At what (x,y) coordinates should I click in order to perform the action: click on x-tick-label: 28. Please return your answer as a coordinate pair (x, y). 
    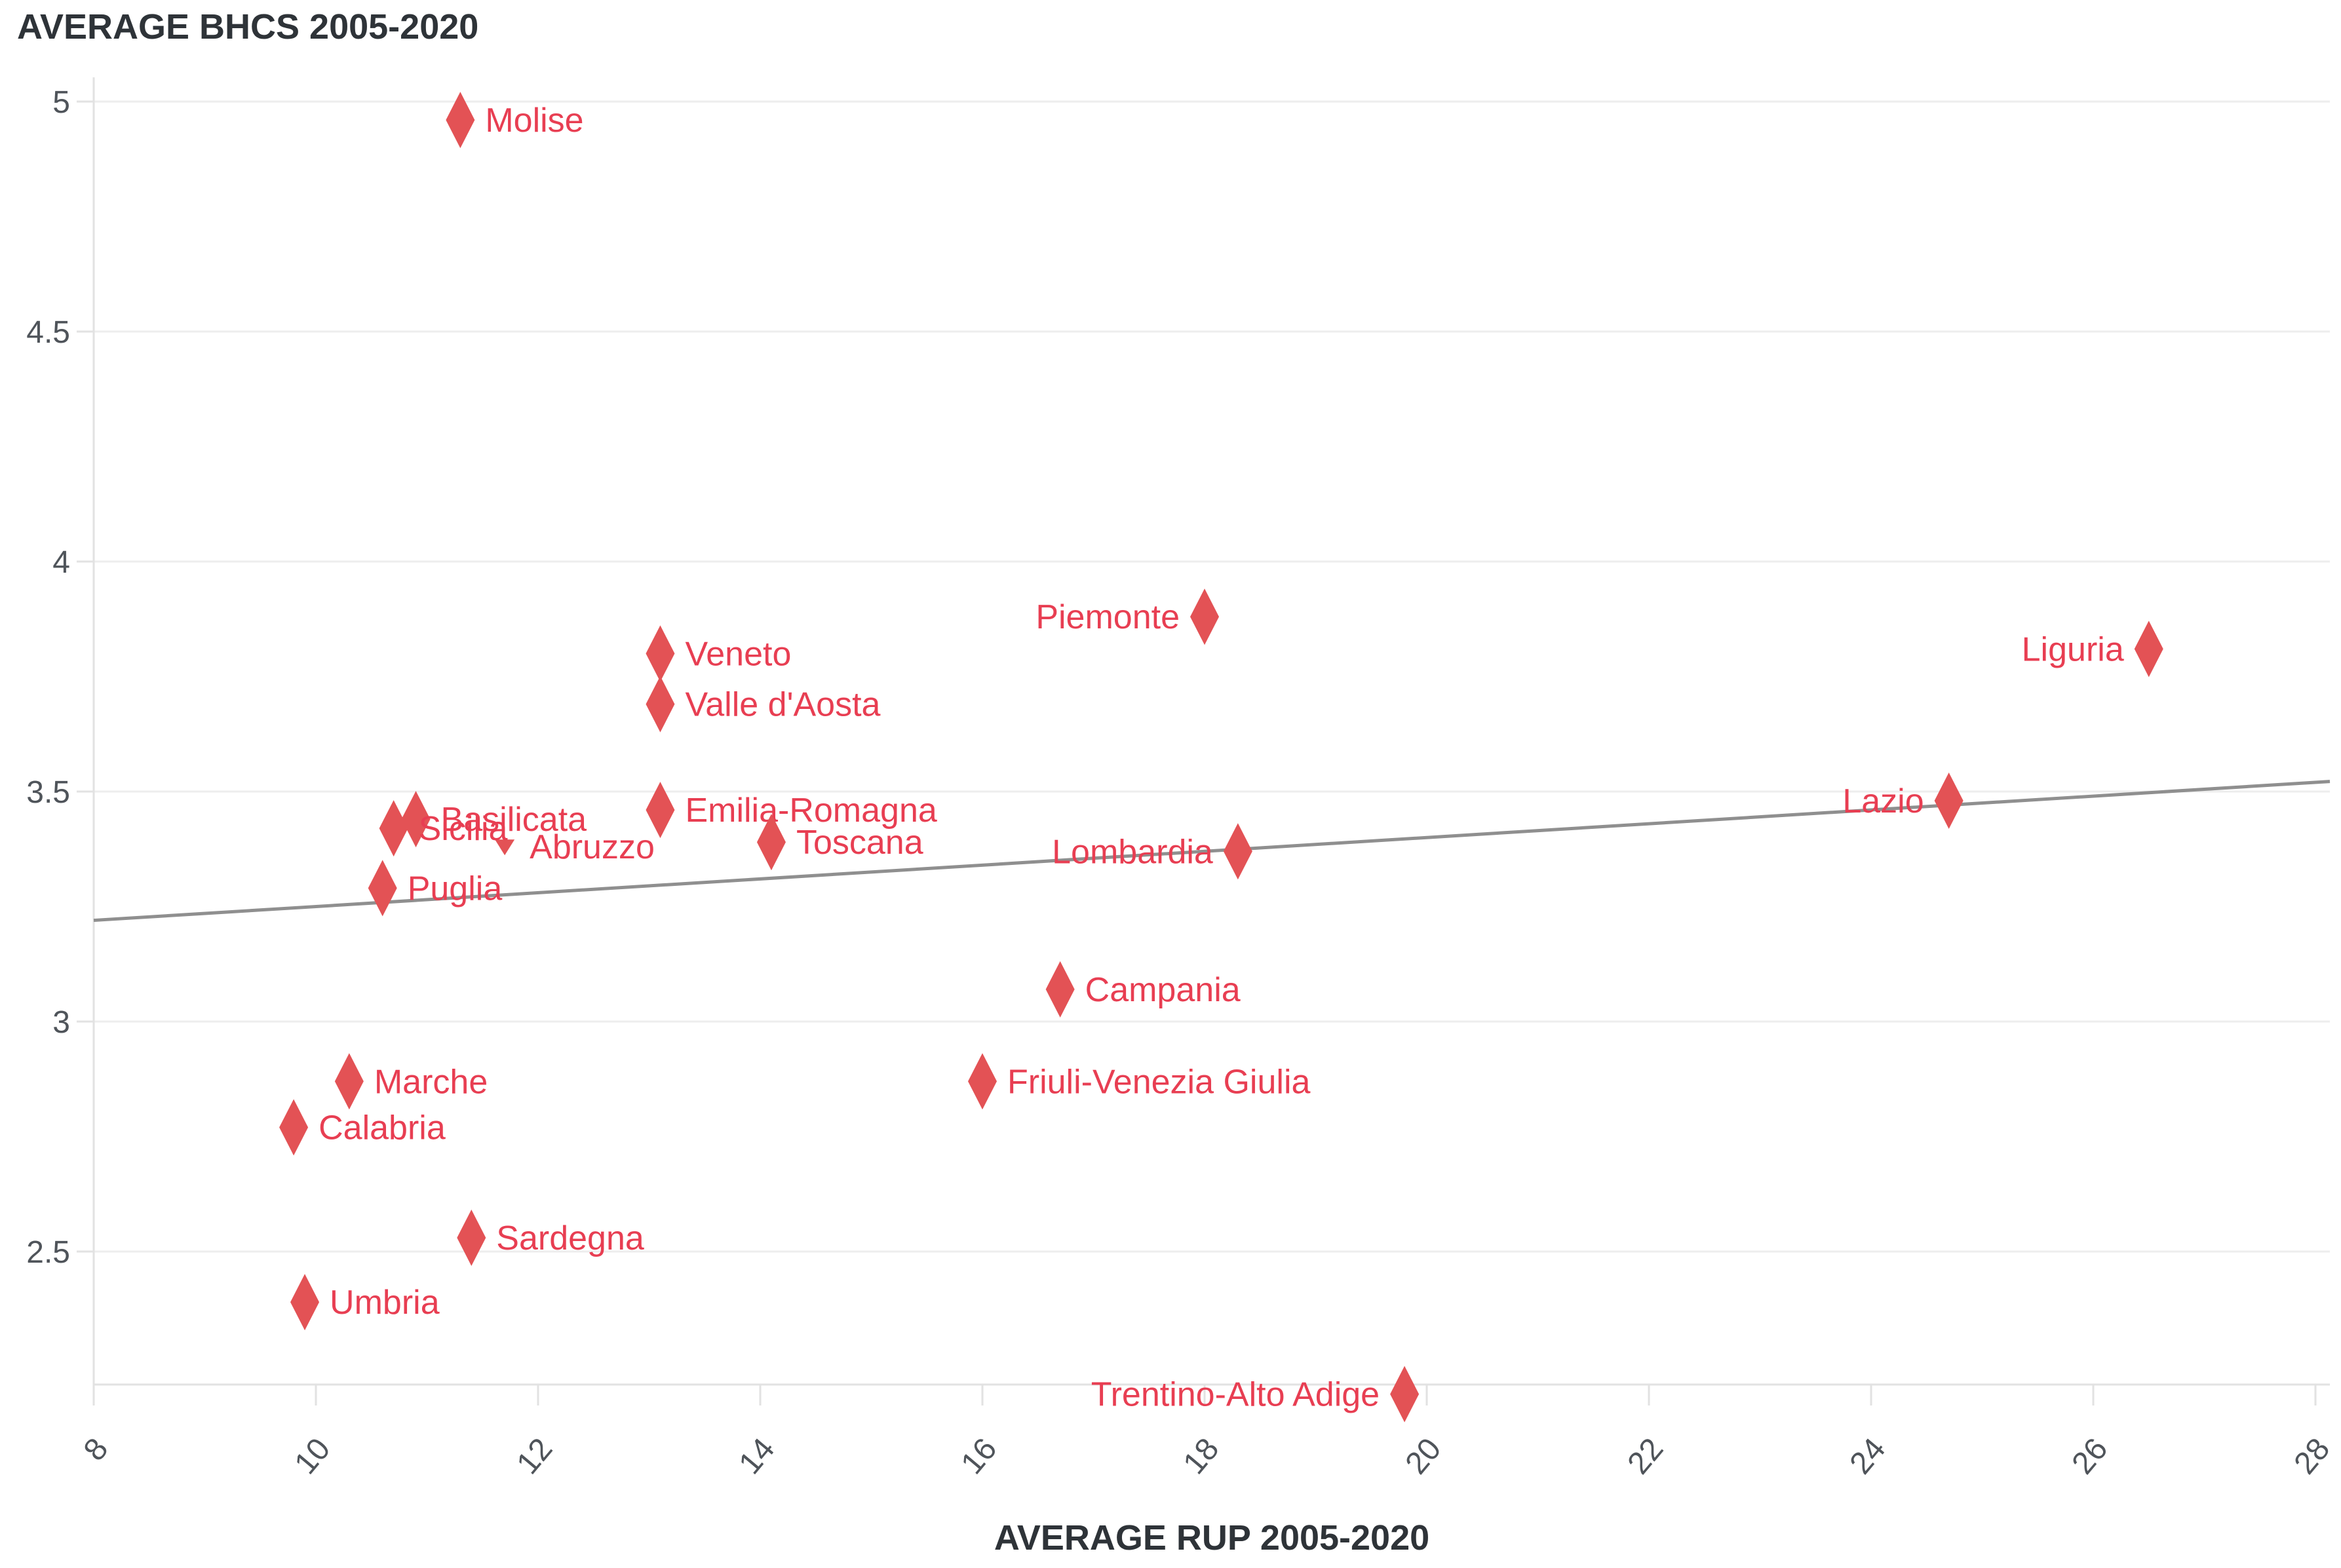
    Looking at the image, I should click on (2312, 1457).